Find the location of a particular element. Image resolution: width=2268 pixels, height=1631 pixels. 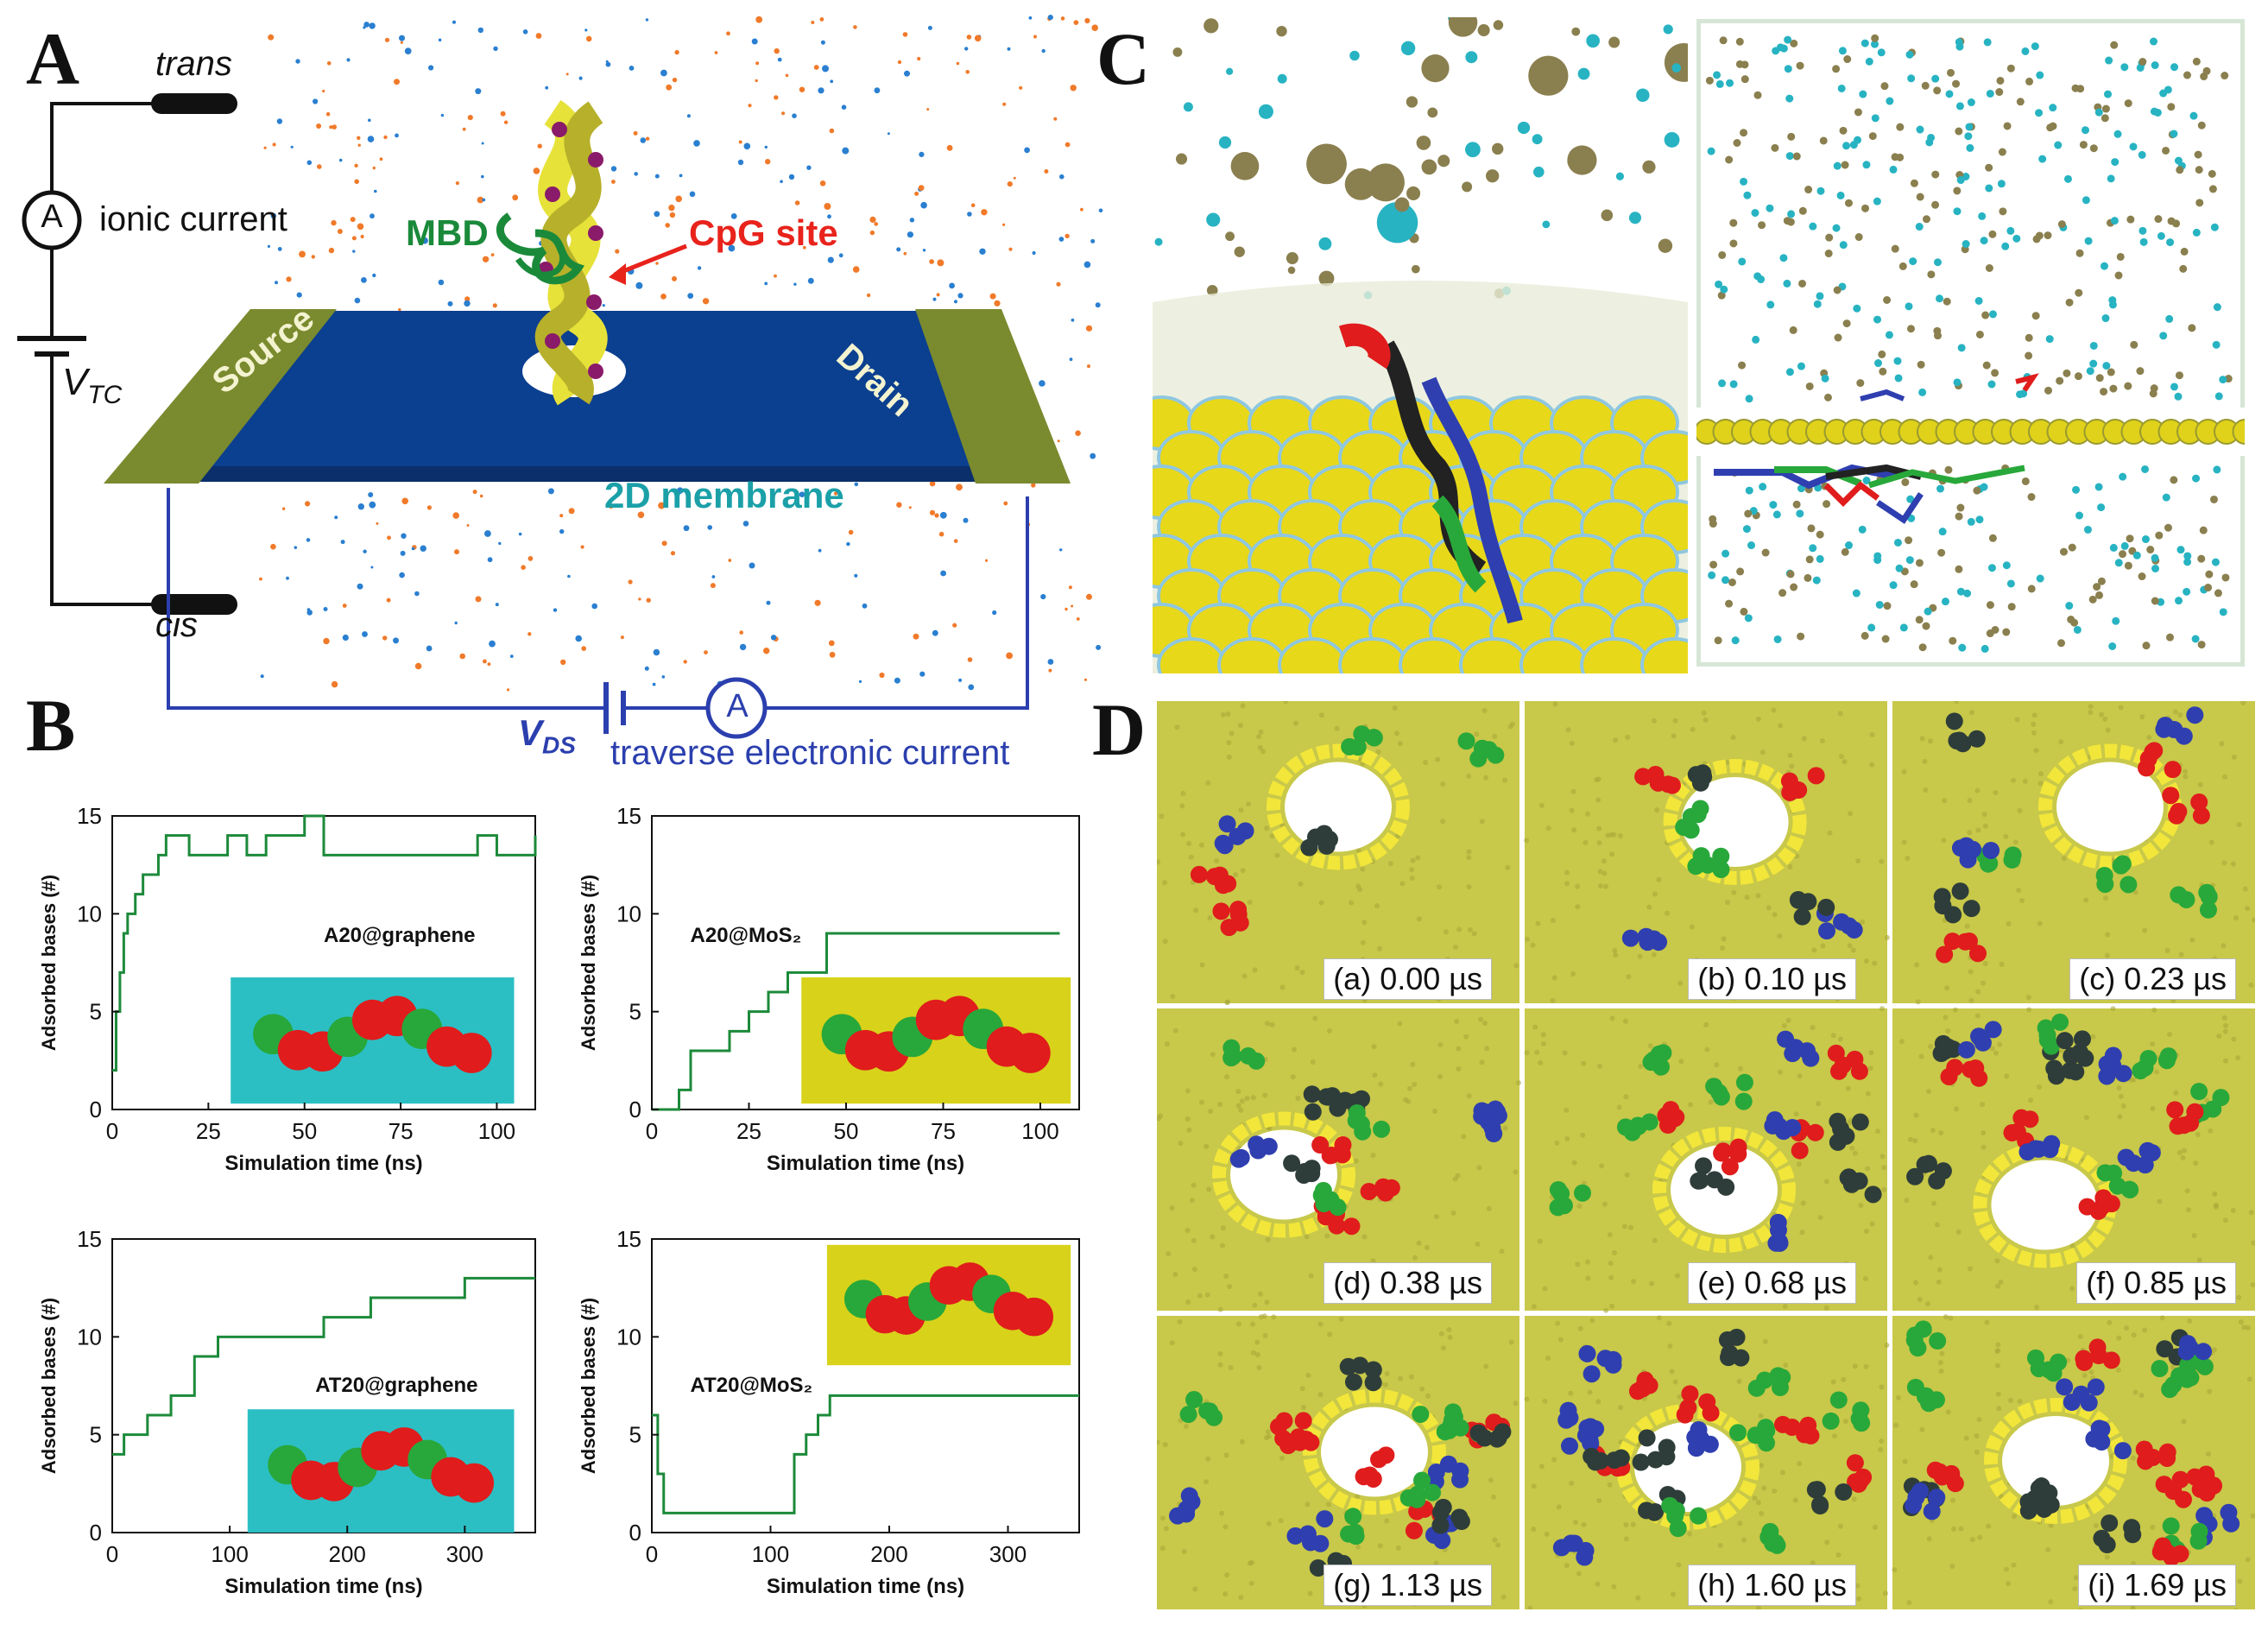

x-tick-label: 75 is located at coordinates (401, 1131).